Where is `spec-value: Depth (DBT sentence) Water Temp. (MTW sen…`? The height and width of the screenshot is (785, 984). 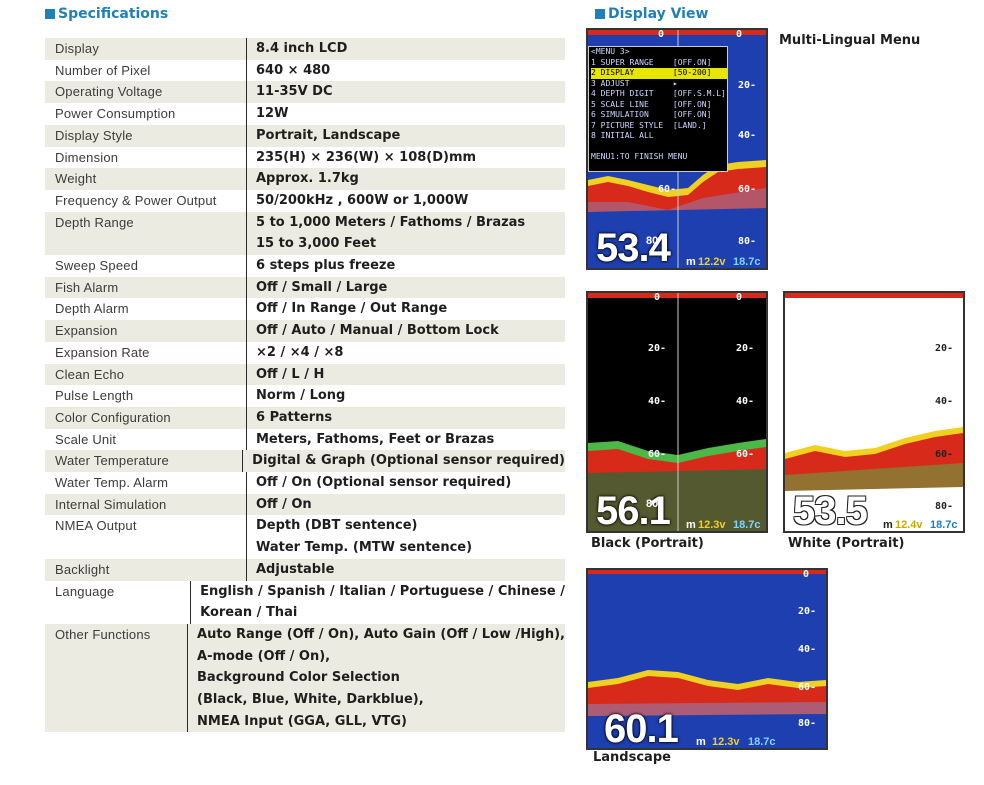 spec-value: Depth (DBT sentence) Water Temp. (MTW sen… is located at coordinates (406, 536).